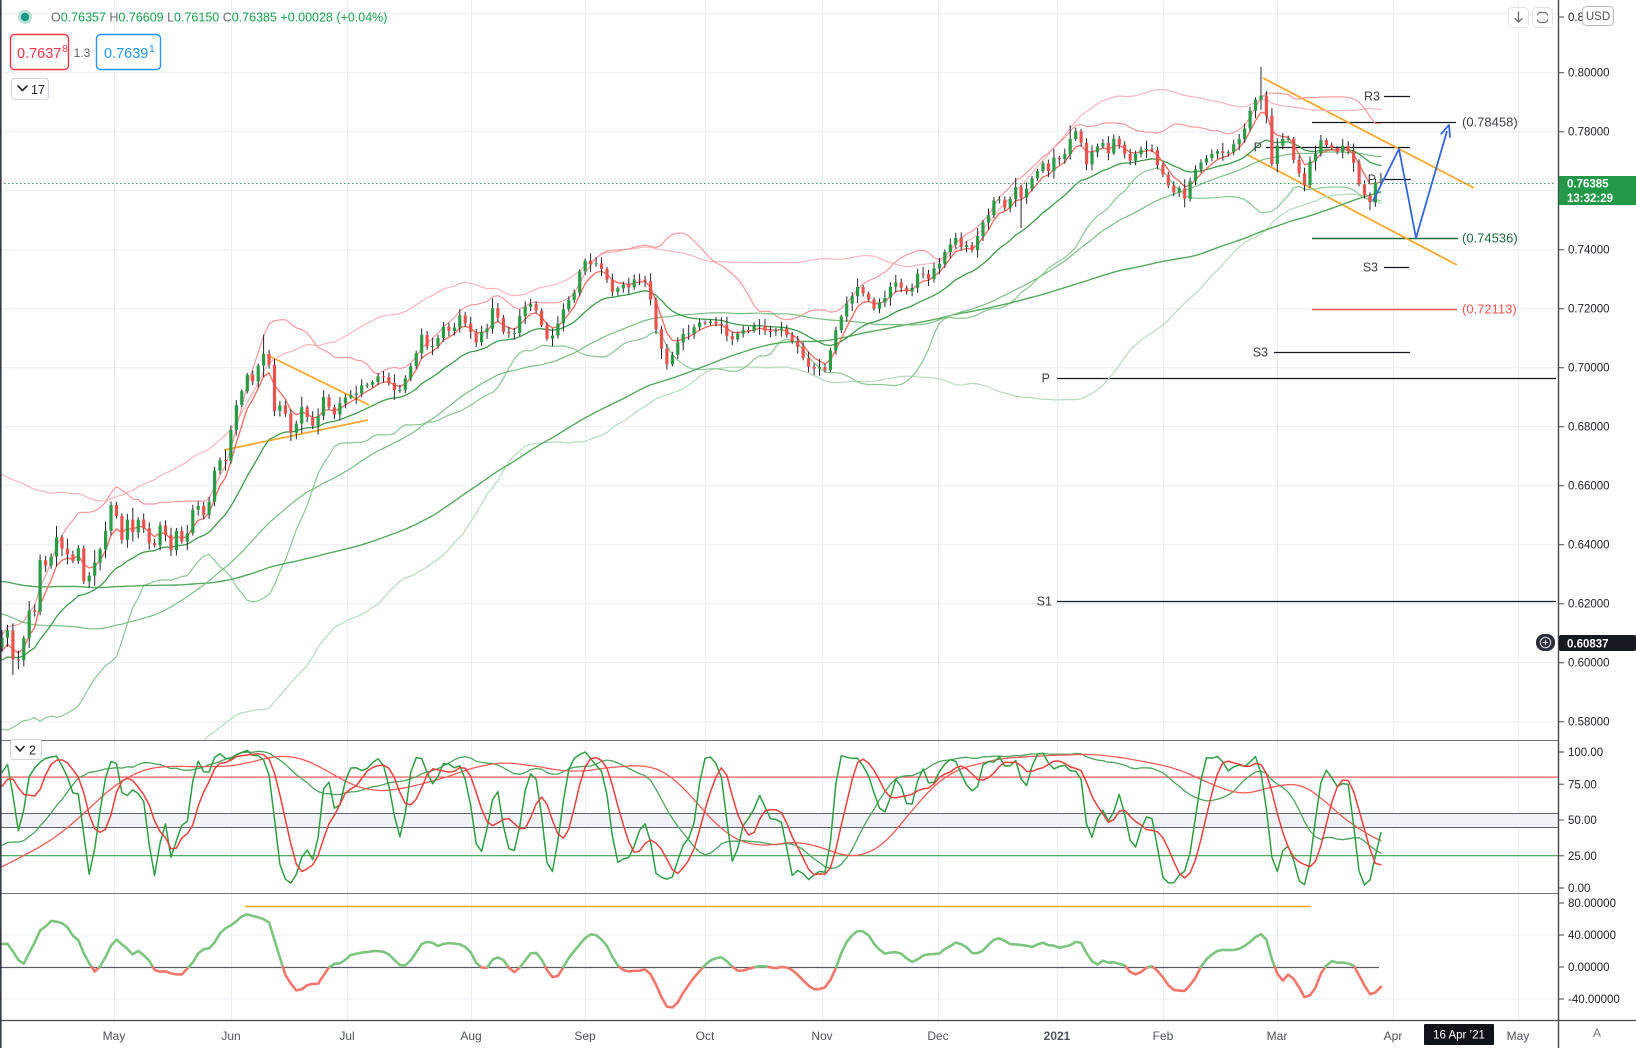 The height and width of the screenshot is (1048, 1636). Describe the element at coordinates (1588, 645) in the screenshot. I see `svg-text: 0.60837` at that location.